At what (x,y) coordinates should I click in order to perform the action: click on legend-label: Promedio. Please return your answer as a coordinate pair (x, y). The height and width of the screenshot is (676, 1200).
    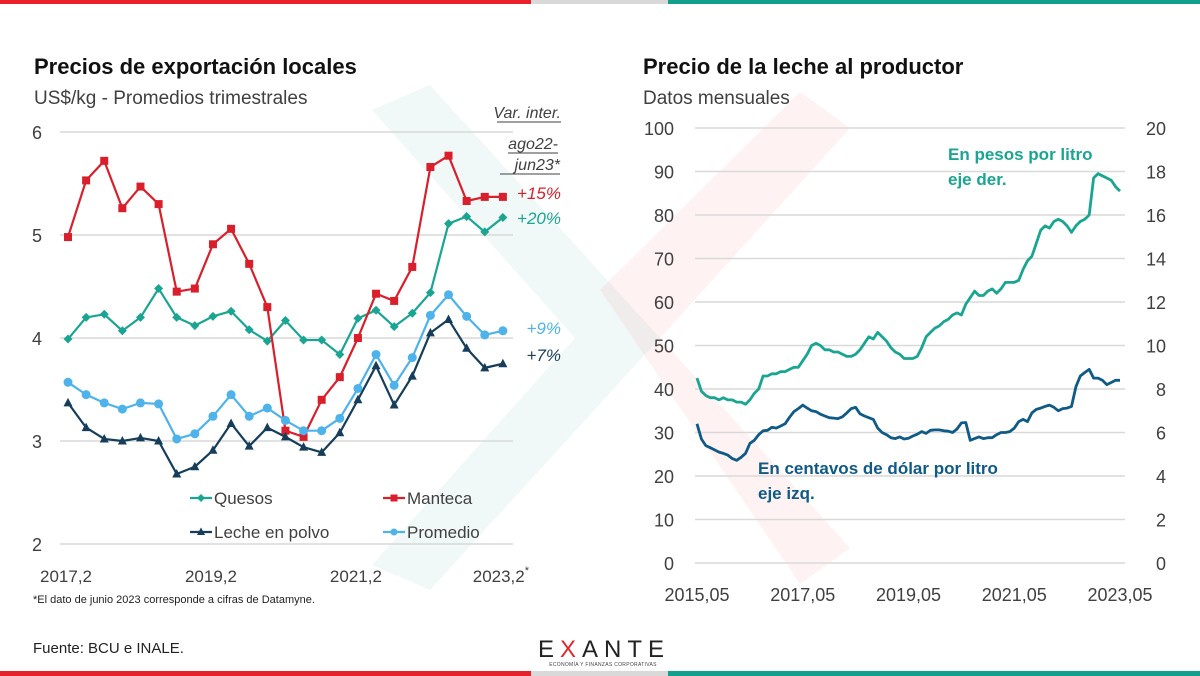
    Looking at the image, I should click on (443, 532).